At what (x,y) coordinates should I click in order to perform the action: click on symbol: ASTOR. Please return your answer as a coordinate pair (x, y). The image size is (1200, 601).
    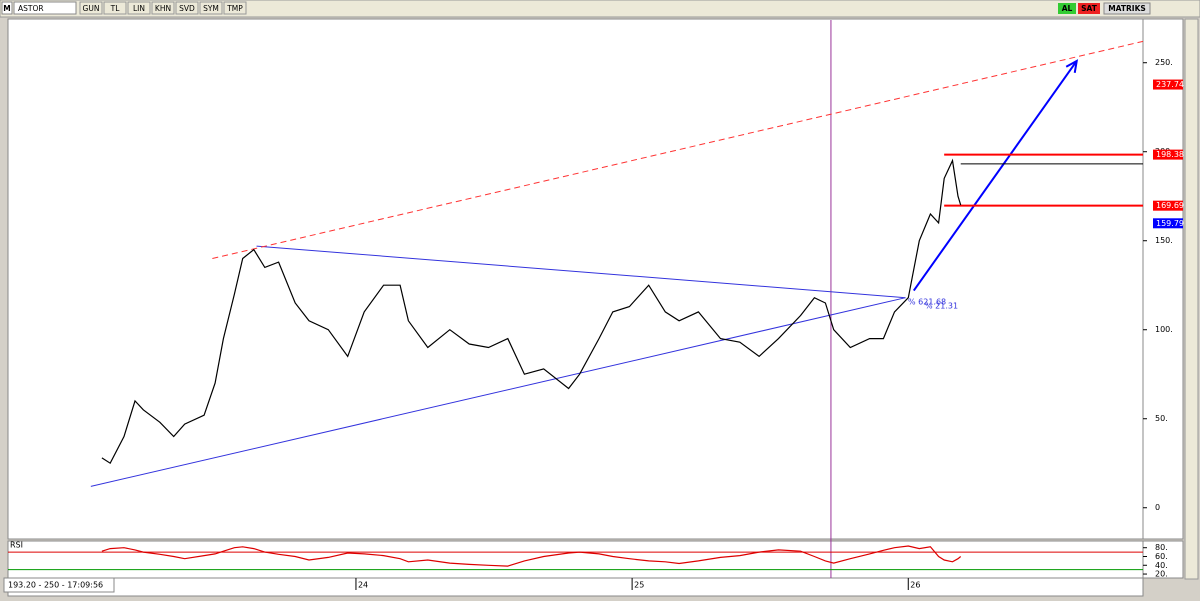
    Looking at the image, I should click on (31, 8).